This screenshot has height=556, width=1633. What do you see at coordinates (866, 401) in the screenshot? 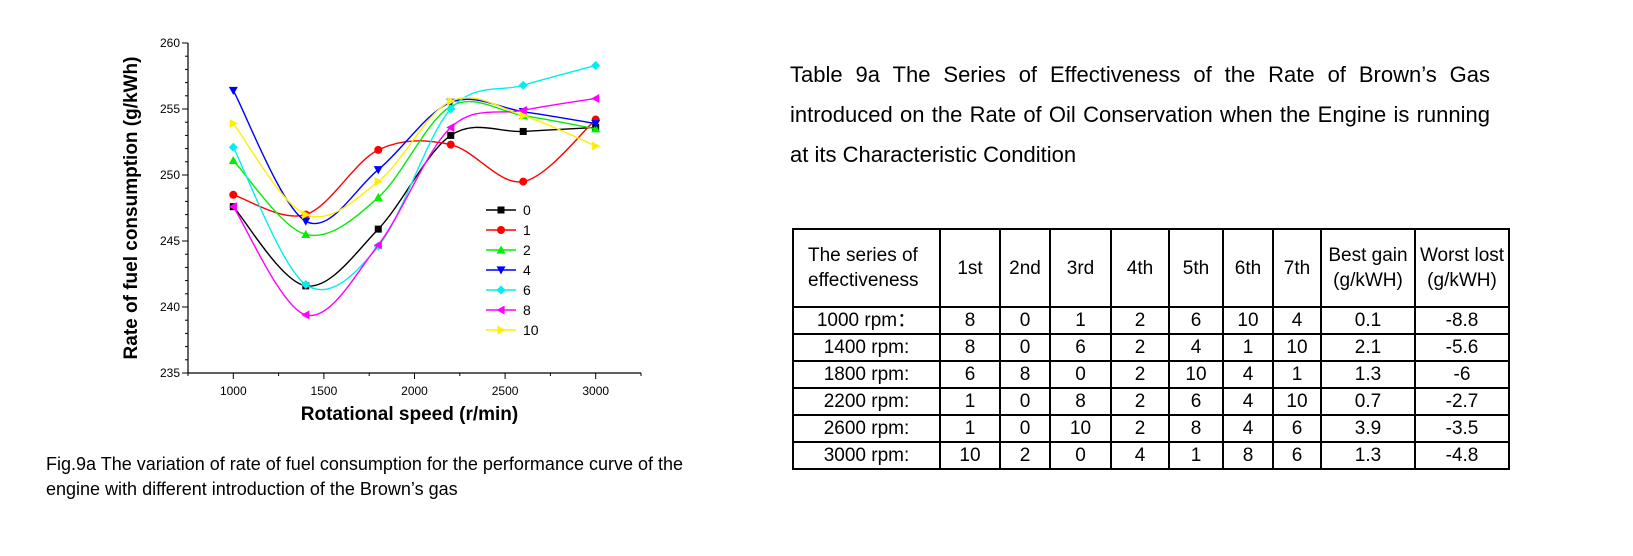
I see `row-label: 2200 rpm:` at bounding box center [866, 401].